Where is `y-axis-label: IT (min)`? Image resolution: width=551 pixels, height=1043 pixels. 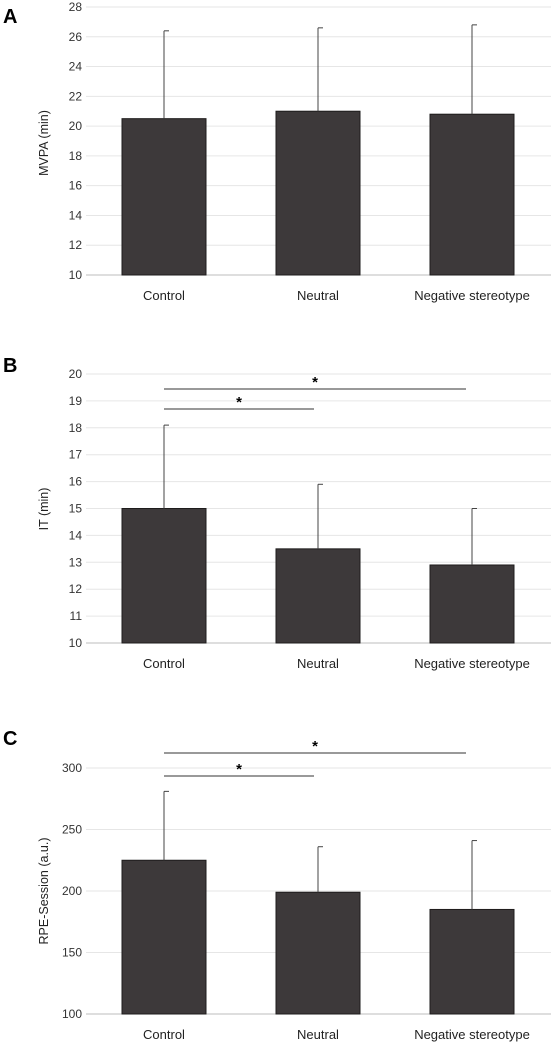 y-axis-label: IT (min) is located at coordinates (44, 509).